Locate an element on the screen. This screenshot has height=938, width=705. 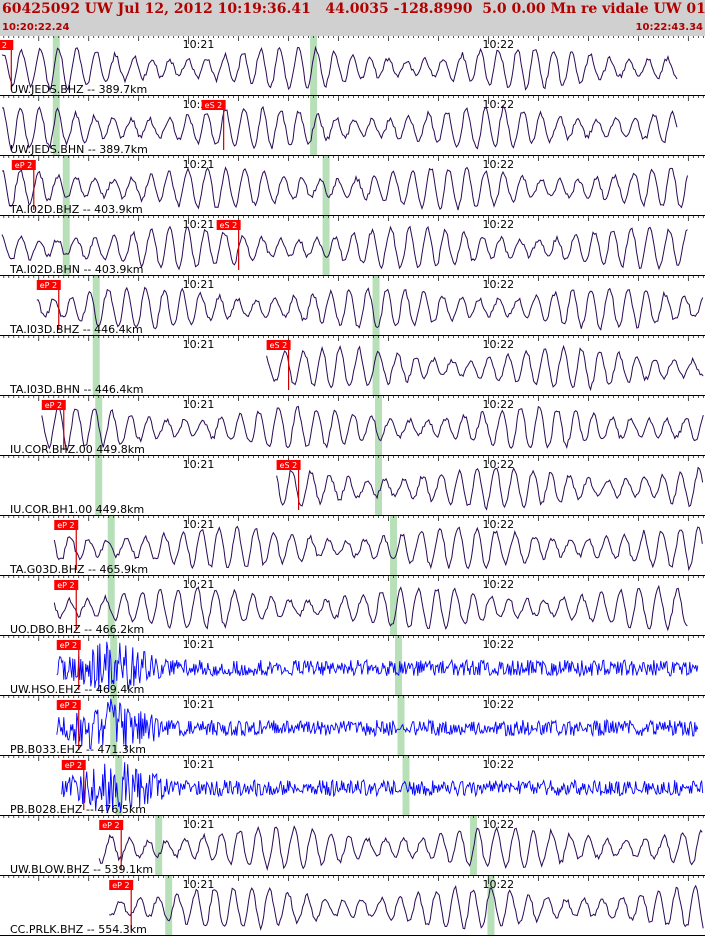
channel-label: UW.JEDS.BHZ -- 389.7km is located at coordinates (78, 89).